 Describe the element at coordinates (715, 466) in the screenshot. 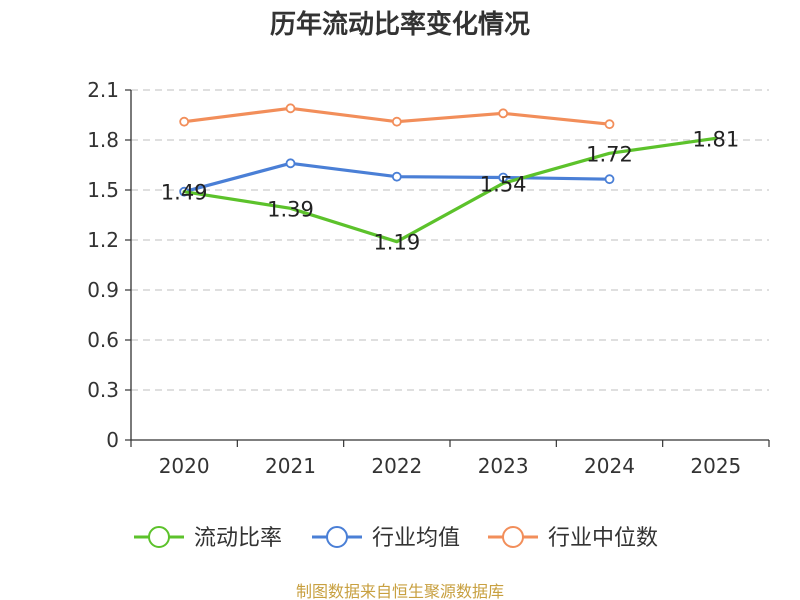

I see `x-tick-label-2025: 2025` at that location.